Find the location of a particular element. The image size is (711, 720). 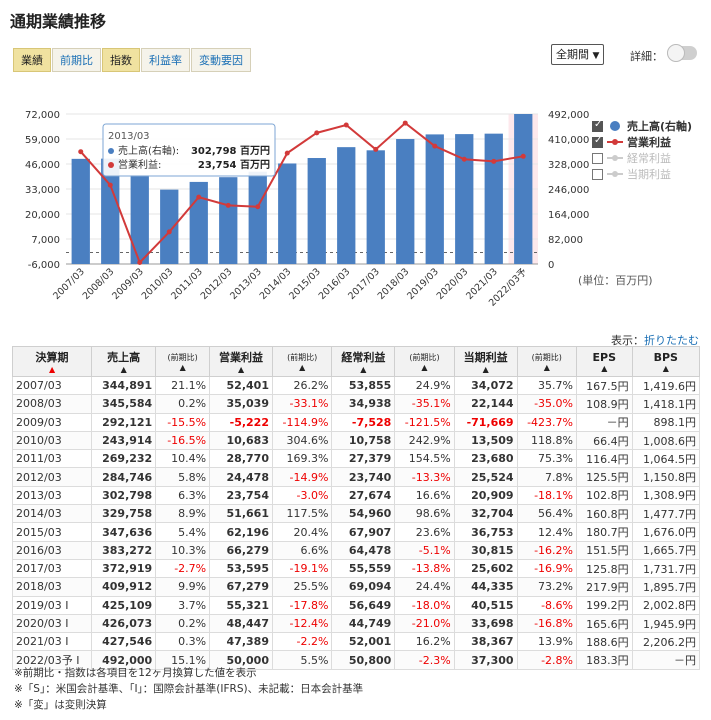

line-point-2017/03 is located at coordinates (376, 149).